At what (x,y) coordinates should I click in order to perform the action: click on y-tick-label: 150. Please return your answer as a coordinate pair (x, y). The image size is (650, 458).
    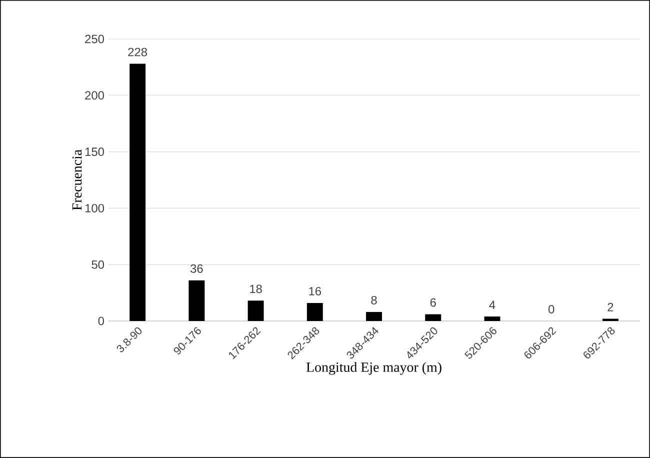
    Looking at the image, I should click on (94, 152).